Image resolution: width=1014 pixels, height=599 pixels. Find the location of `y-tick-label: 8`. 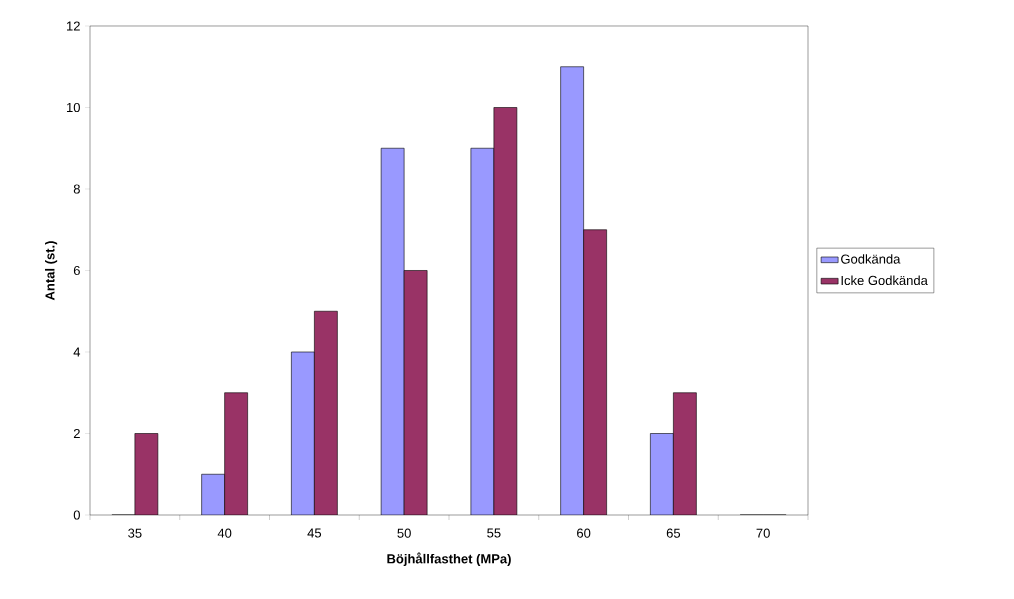

y-tick-label: 8 is located at coordinates (76, 189).